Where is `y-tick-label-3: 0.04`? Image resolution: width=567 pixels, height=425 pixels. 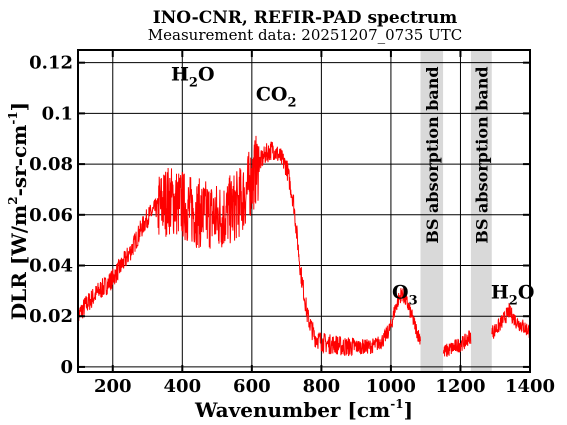
y-tick-label-3: 0.04 is located at coordinates (51, 266).